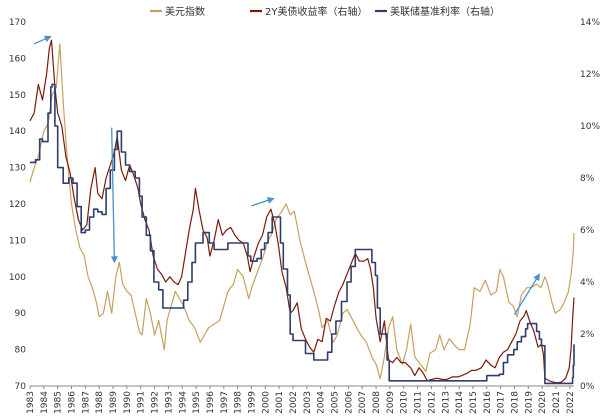 Image resolution: width=612 pixels, height=416 pixels. What do you see at coordinates (557, 402) in the screenshot?
I see `x-tick-label: 2021` at bounding box center [557, 402].